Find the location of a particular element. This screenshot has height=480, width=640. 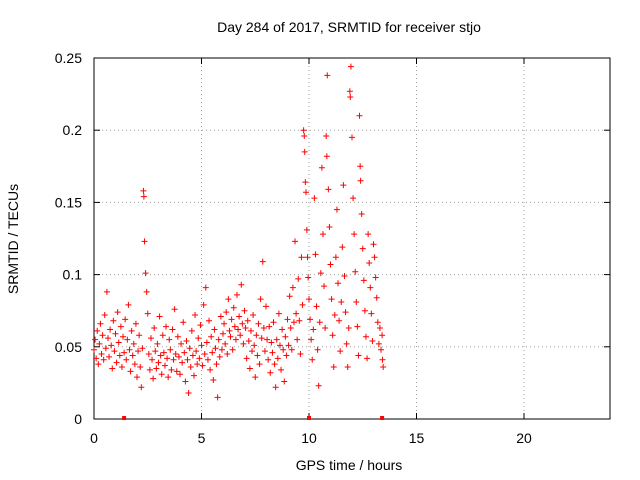

x-tick-label: 20 is located at coordinates (524, 438).